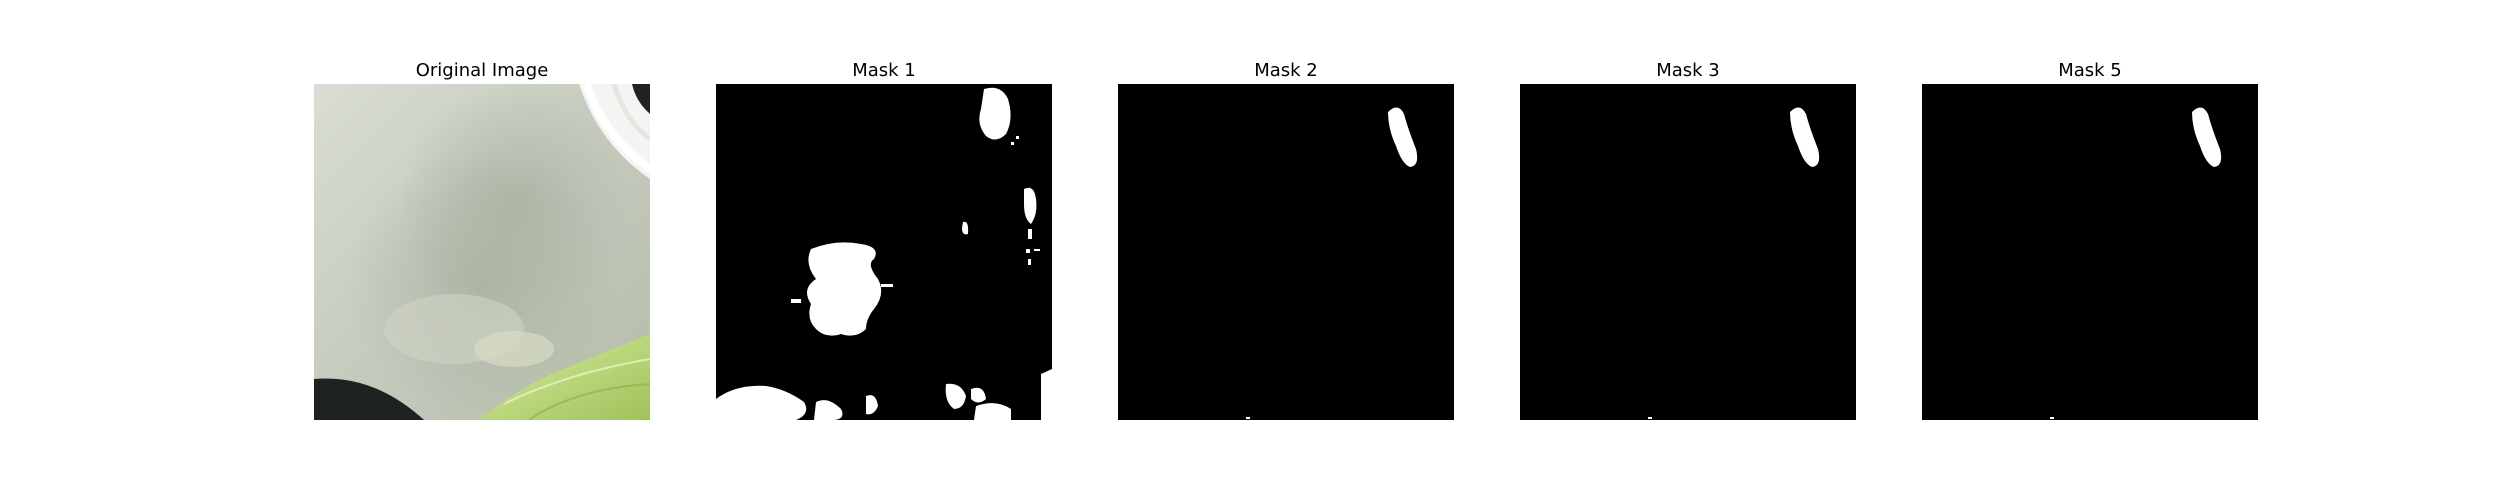 The height and width of the screenshot is (500, 2500). Describe the element at coordinates (482, 70) in the screenshot. I see `panel-title: Original Image` at that location.